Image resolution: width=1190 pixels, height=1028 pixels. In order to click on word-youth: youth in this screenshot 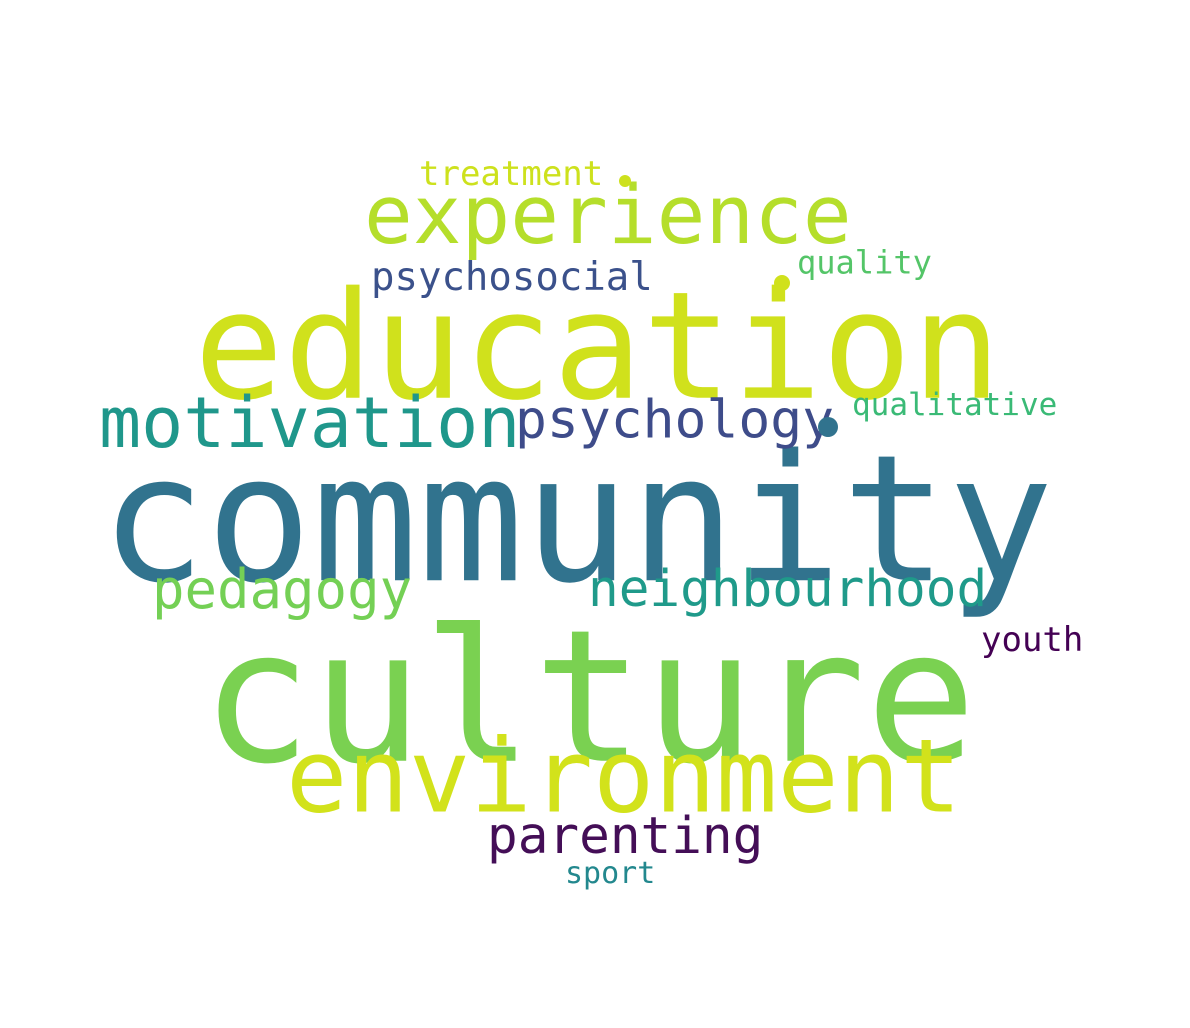, I will do `click(1032, 639)`.